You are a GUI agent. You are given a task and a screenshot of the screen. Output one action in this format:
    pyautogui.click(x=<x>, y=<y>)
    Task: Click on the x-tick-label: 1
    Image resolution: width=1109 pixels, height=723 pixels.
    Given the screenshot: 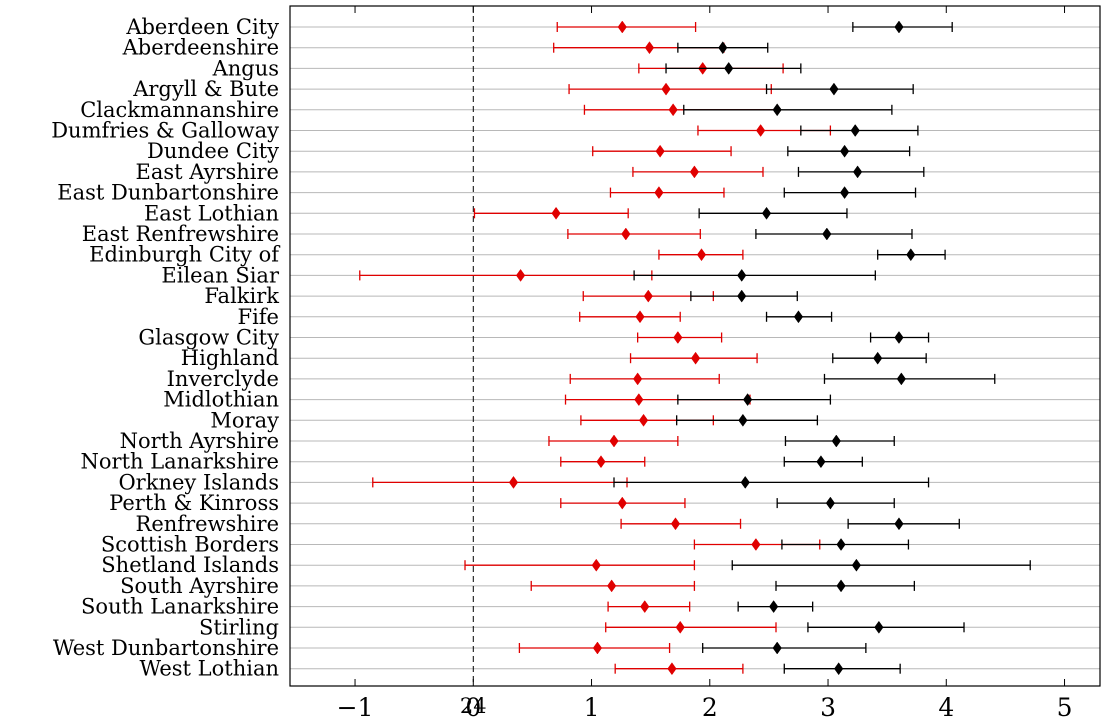 What is the action you would take?
    pyautogui.click(x=592, y=707)
    